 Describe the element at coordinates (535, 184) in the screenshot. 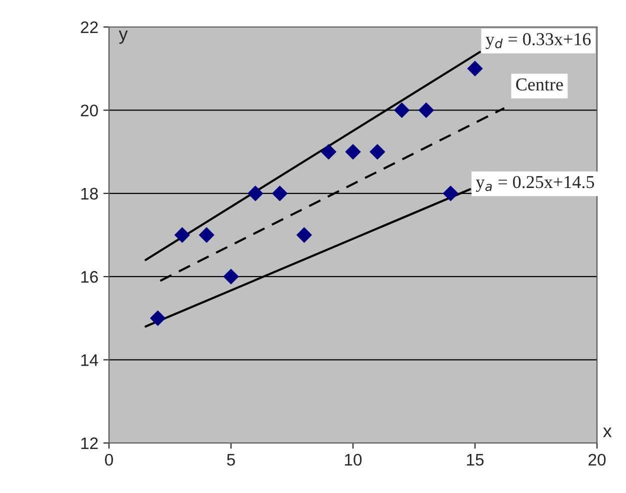

I see `annotation: y$_{a}$ = 0.25x+14.5` at that location.